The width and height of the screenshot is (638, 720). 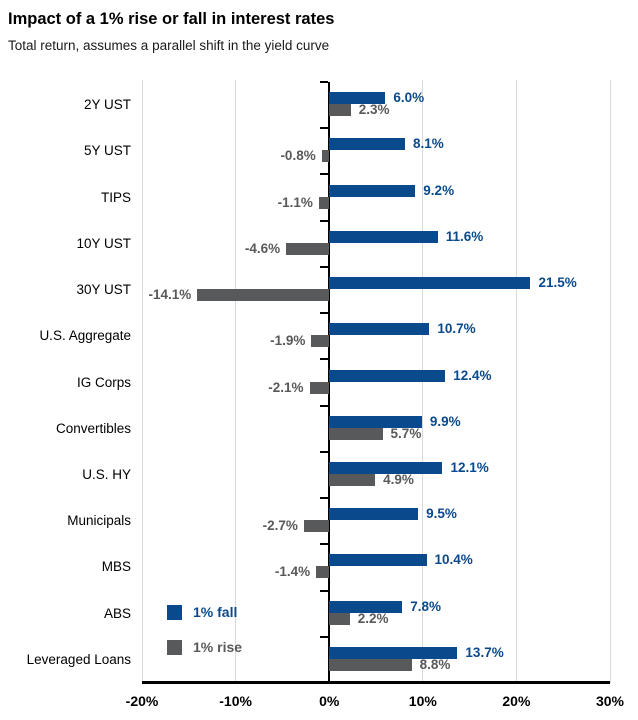 What do you see at coordinates (99, 521) in the screenshot?
I see `category-label: Municipals` at bounding box center [99, 521].